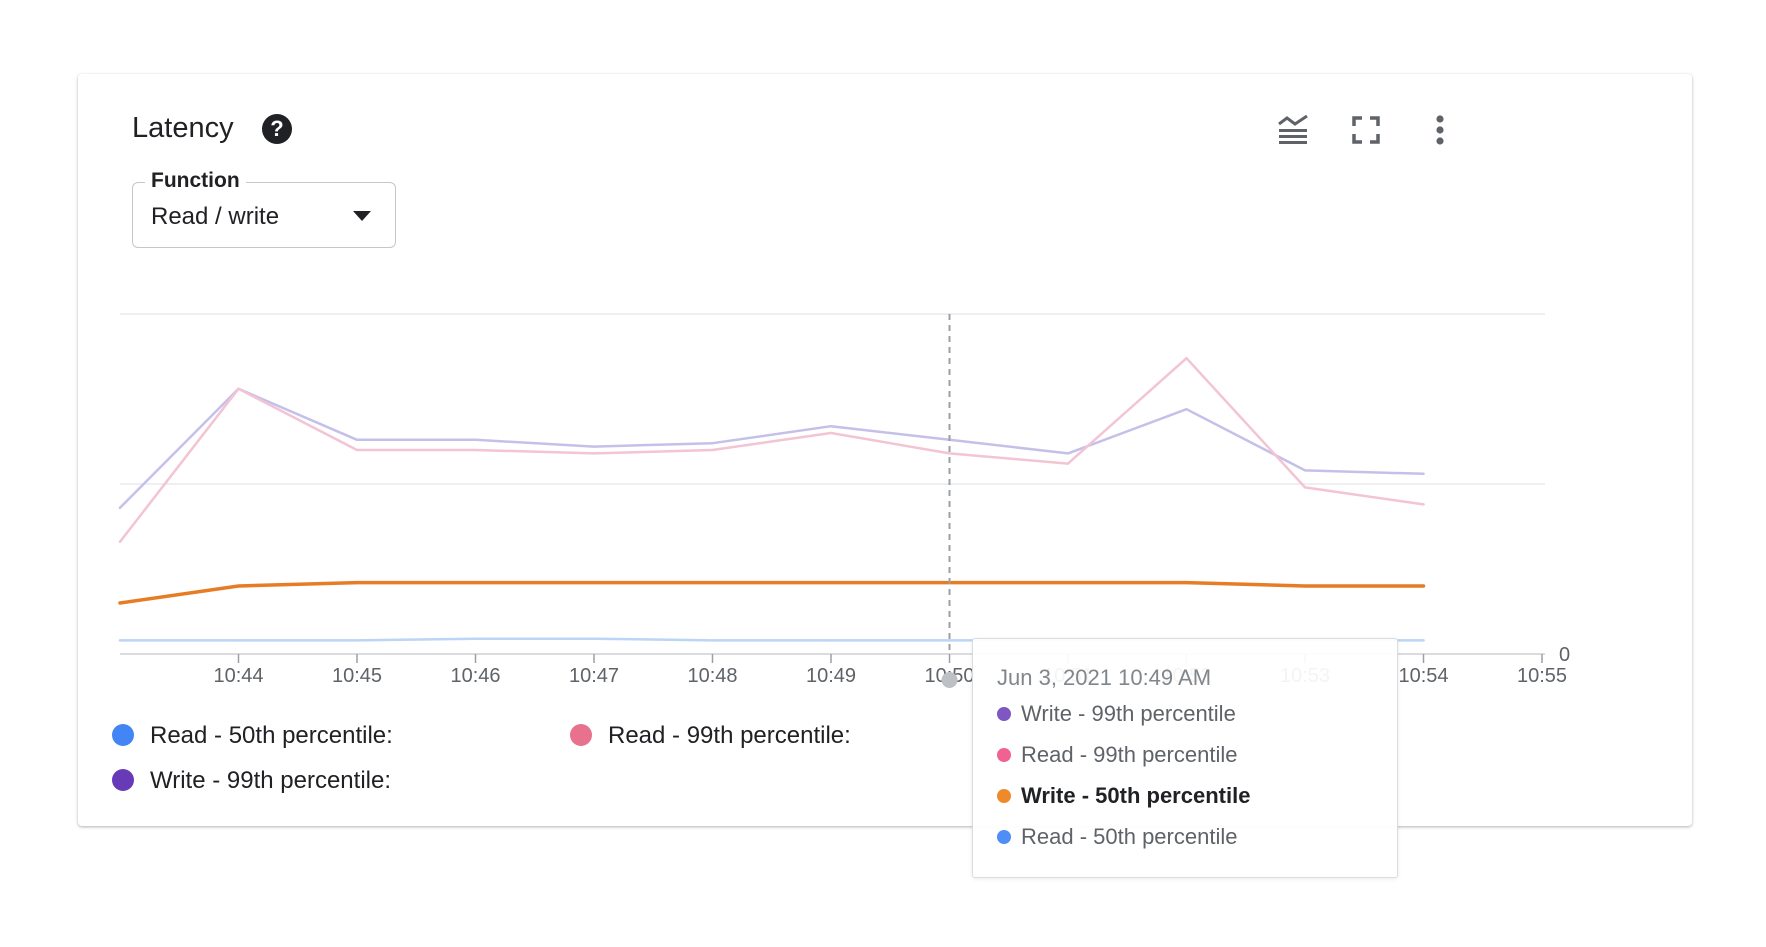  I want to click on tooltip-row: Write - 99th percentile, so click(1187, 715).